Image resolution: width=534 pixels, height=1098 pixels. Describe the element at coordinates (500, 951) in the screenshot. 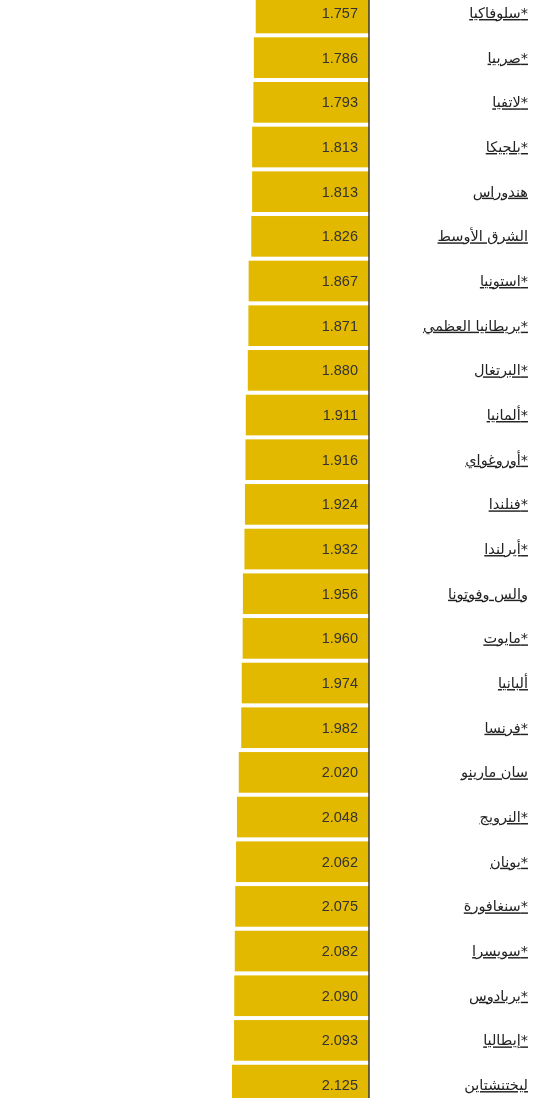

I see `y-tick-label: سويسرا*` at that location.